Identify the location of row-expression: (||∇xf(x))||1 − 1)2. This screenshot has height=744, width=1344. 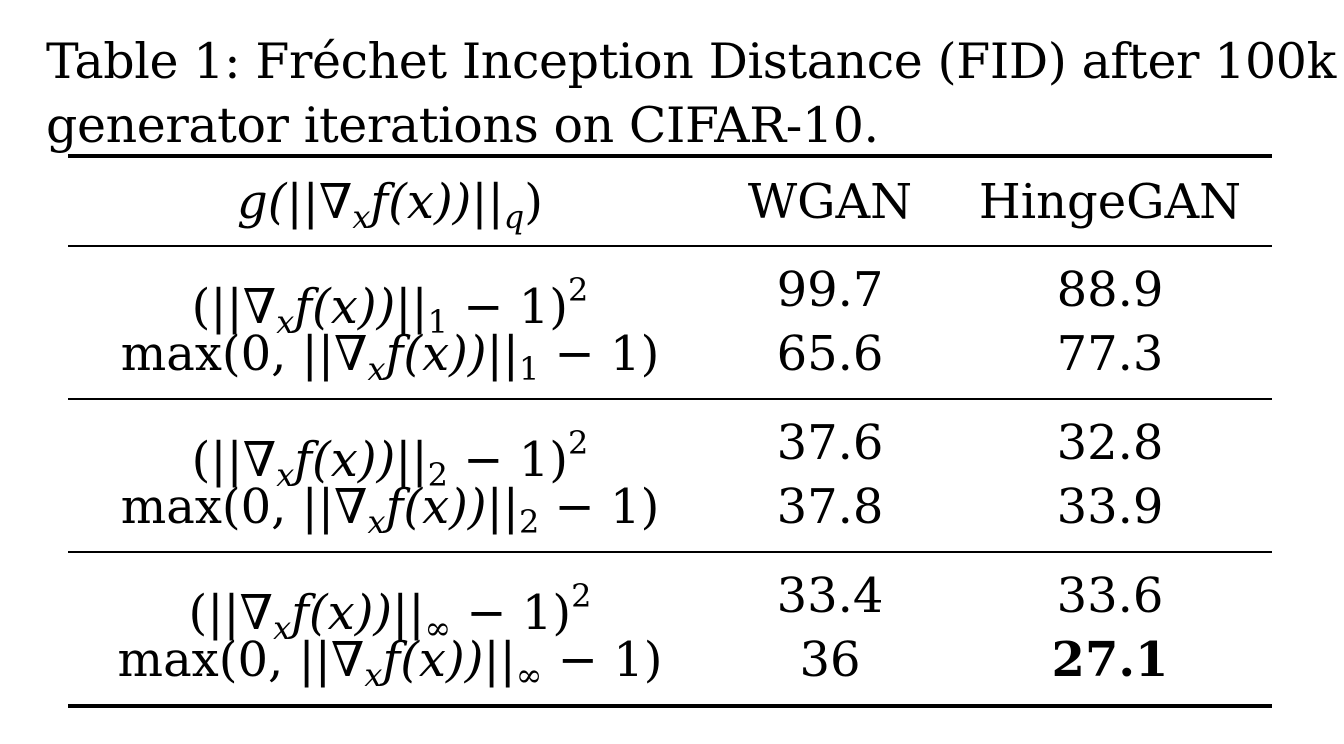
(390, 306).